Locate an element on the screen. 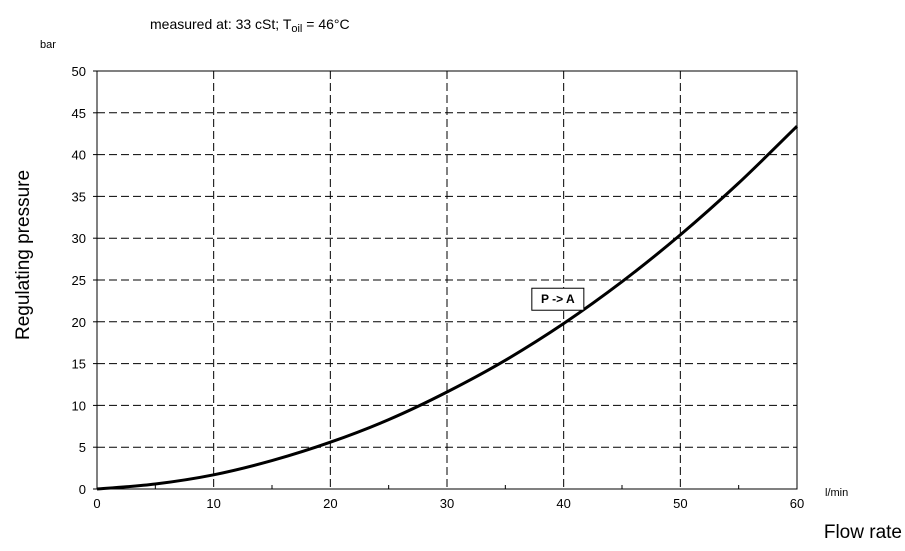  y-tick-label: 20 is located at coordinates (79, 322).